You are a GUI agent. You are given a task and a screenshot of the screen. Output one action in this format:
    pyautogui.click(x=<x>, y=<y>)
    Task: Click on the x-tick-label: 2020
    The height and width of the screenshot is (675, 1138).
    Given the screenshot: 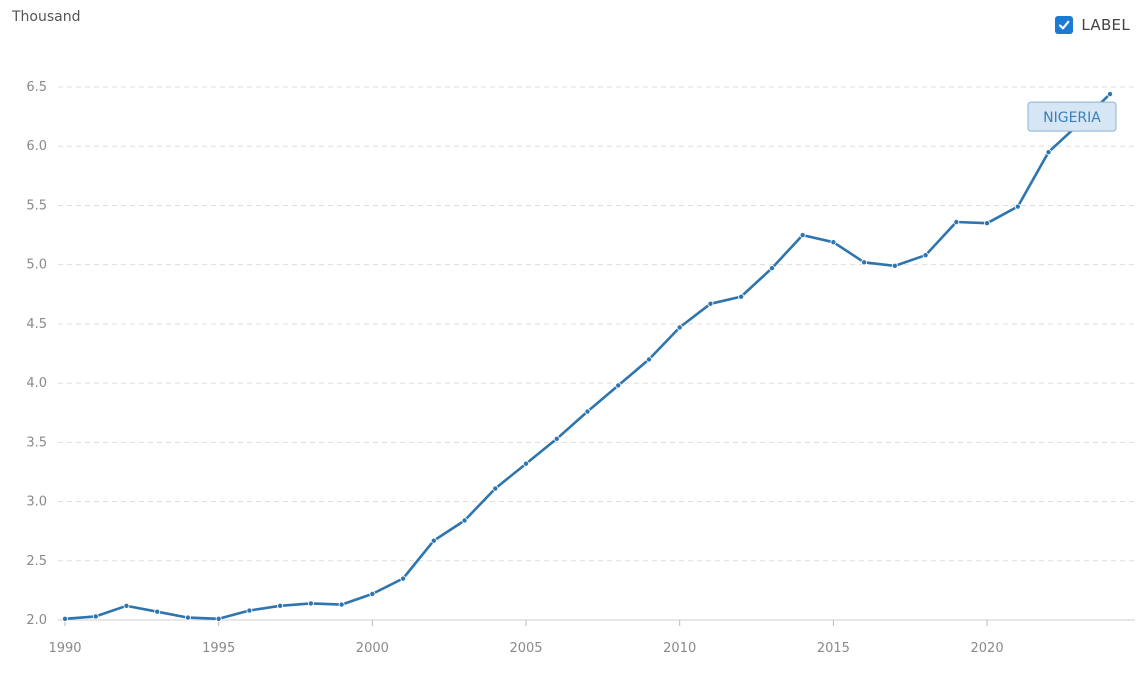 What is the action you would take?
    pyautogui.click(x=987, y=648)
    